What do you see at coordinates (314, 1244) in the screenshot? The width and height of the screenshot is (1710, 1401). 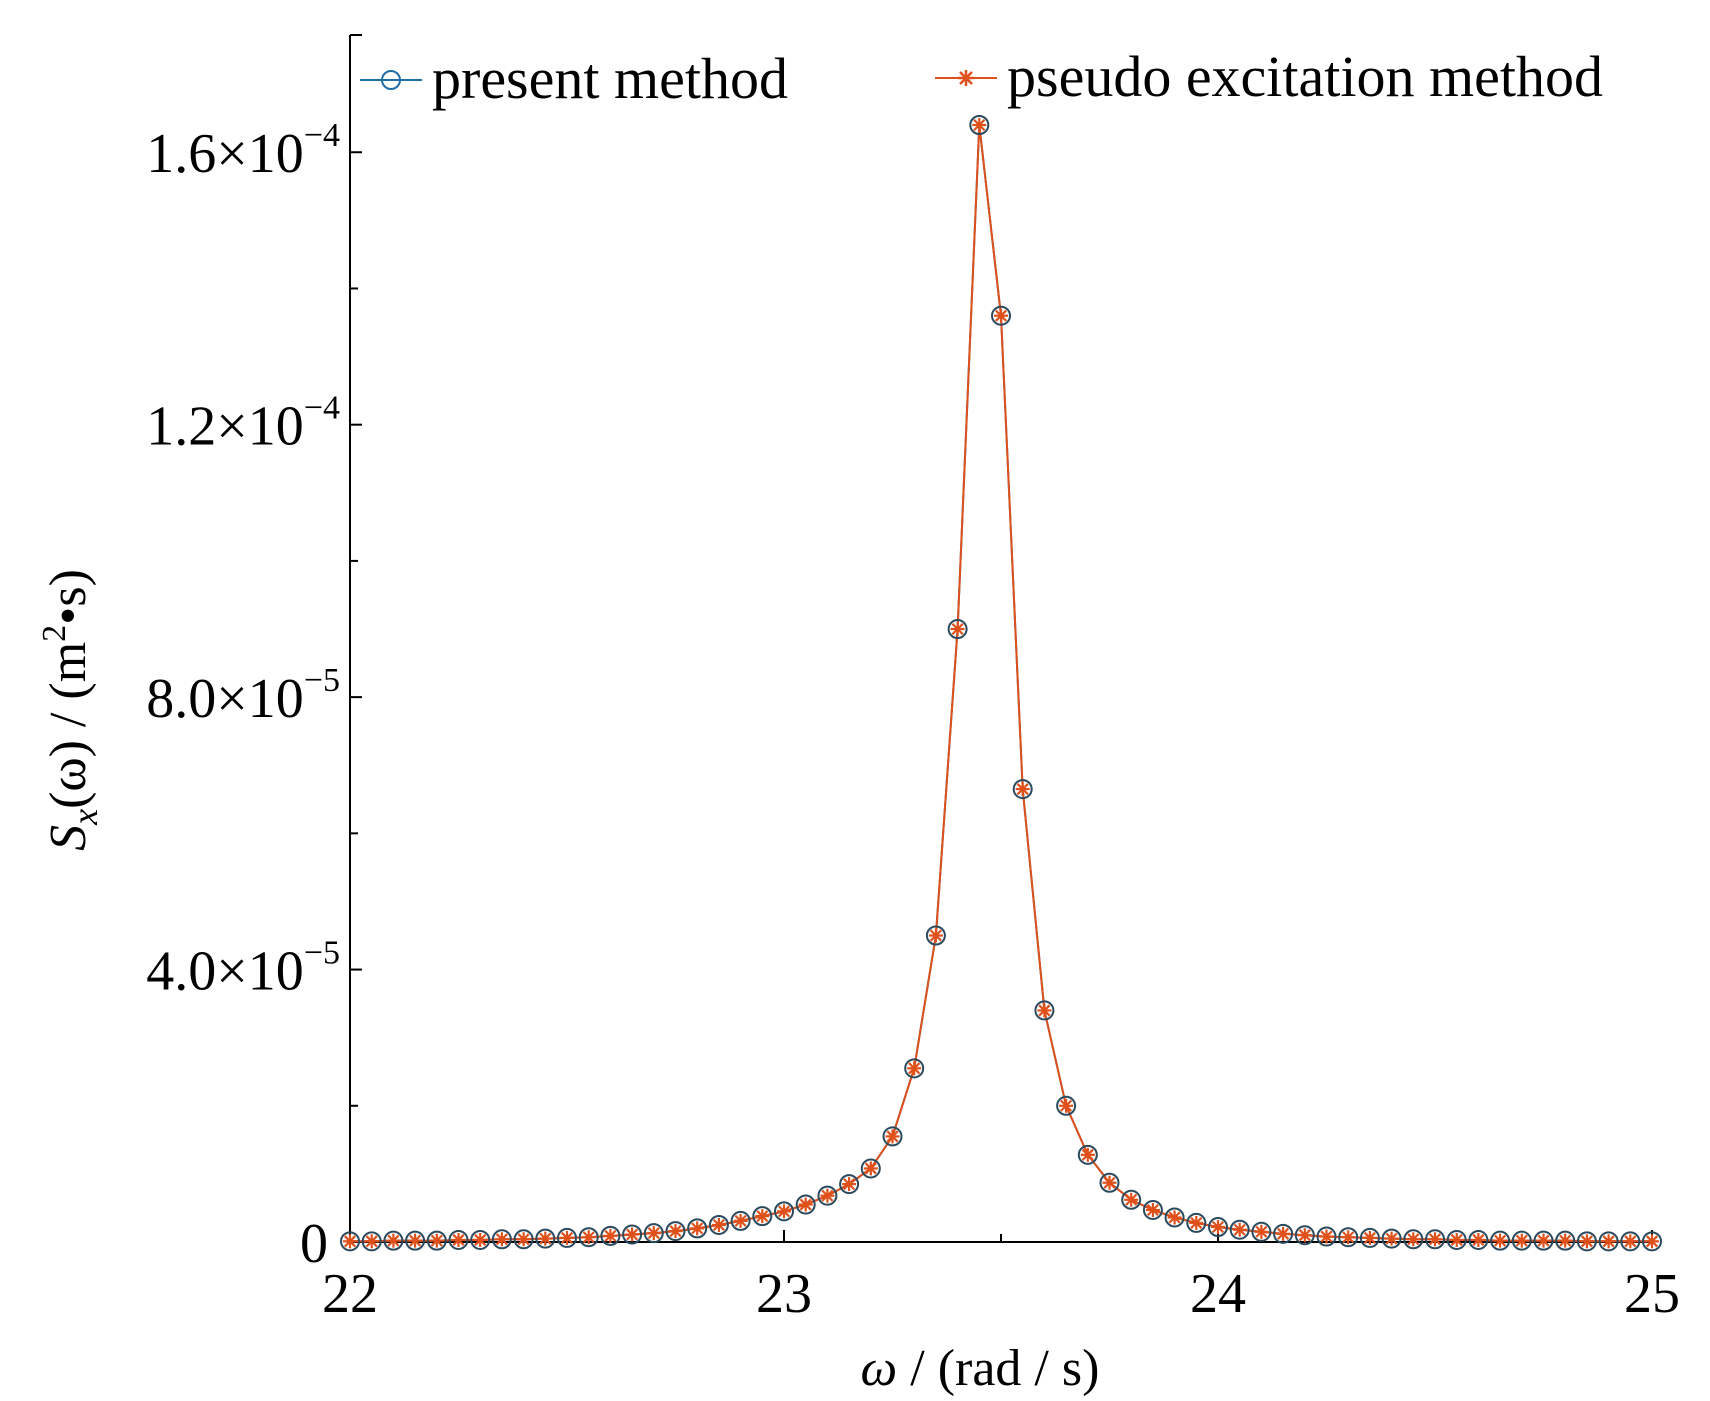 I see `y-tick-label-0: 0` at bounding box center [314, 1244].